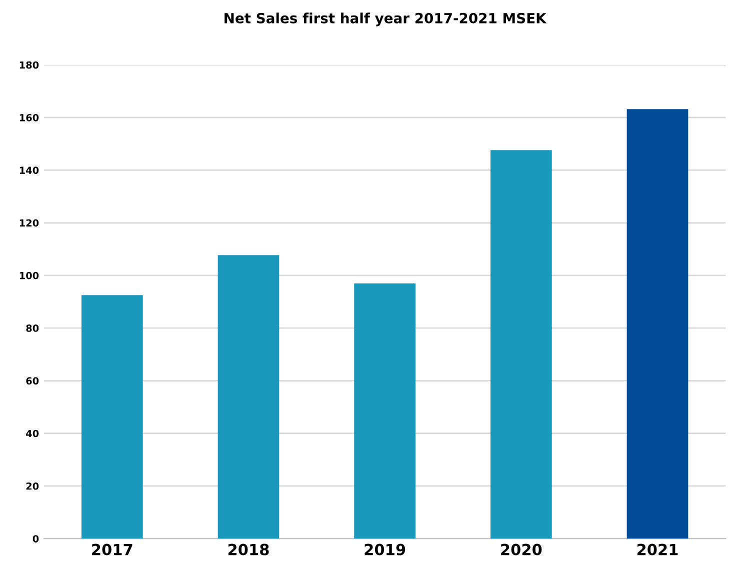 The image size is (733, 564). Describe the element at coordinates (32, 434) in the screenshot. I see `y-tick-label: 40` at that location.